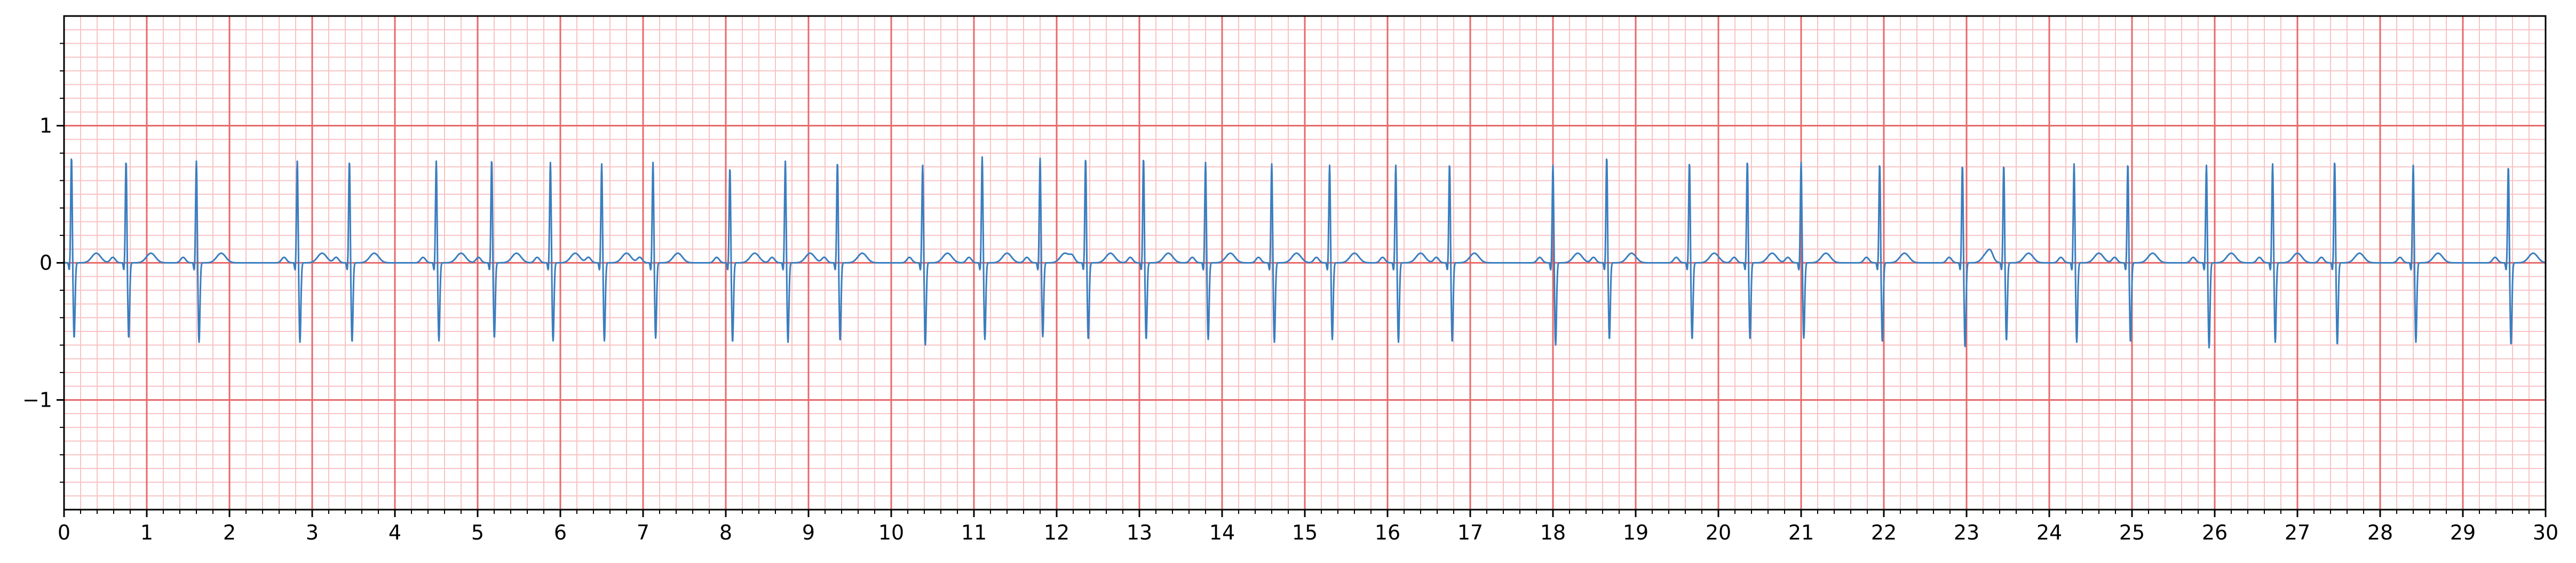 The width and height of the screenshot is (2576, 563). What do you see at coordinates (643, 532) in the screenshot?
I see `x-tick-label: 7` at bounding box center [643, 532].